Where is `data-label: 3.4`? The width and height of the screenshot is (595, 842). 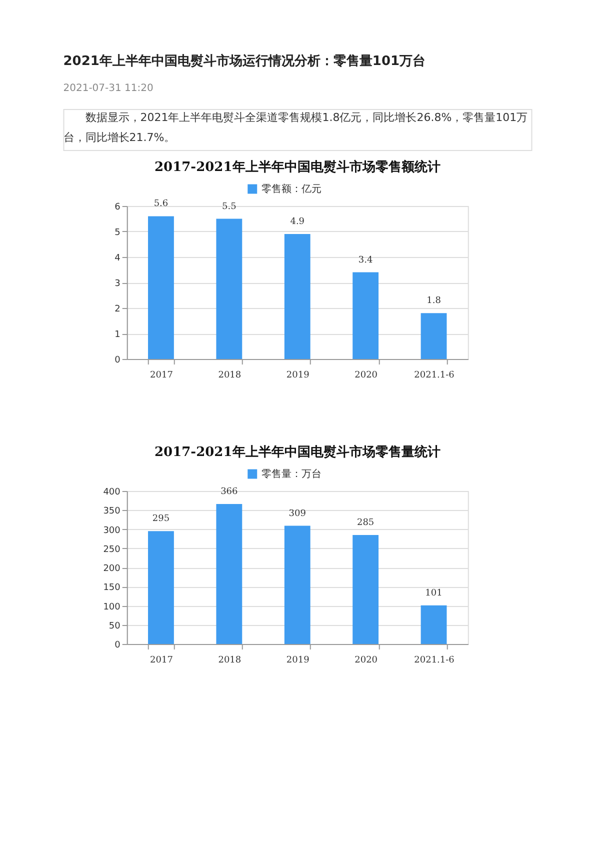 data-label: 3.4 is located at coordinates (365, 260).